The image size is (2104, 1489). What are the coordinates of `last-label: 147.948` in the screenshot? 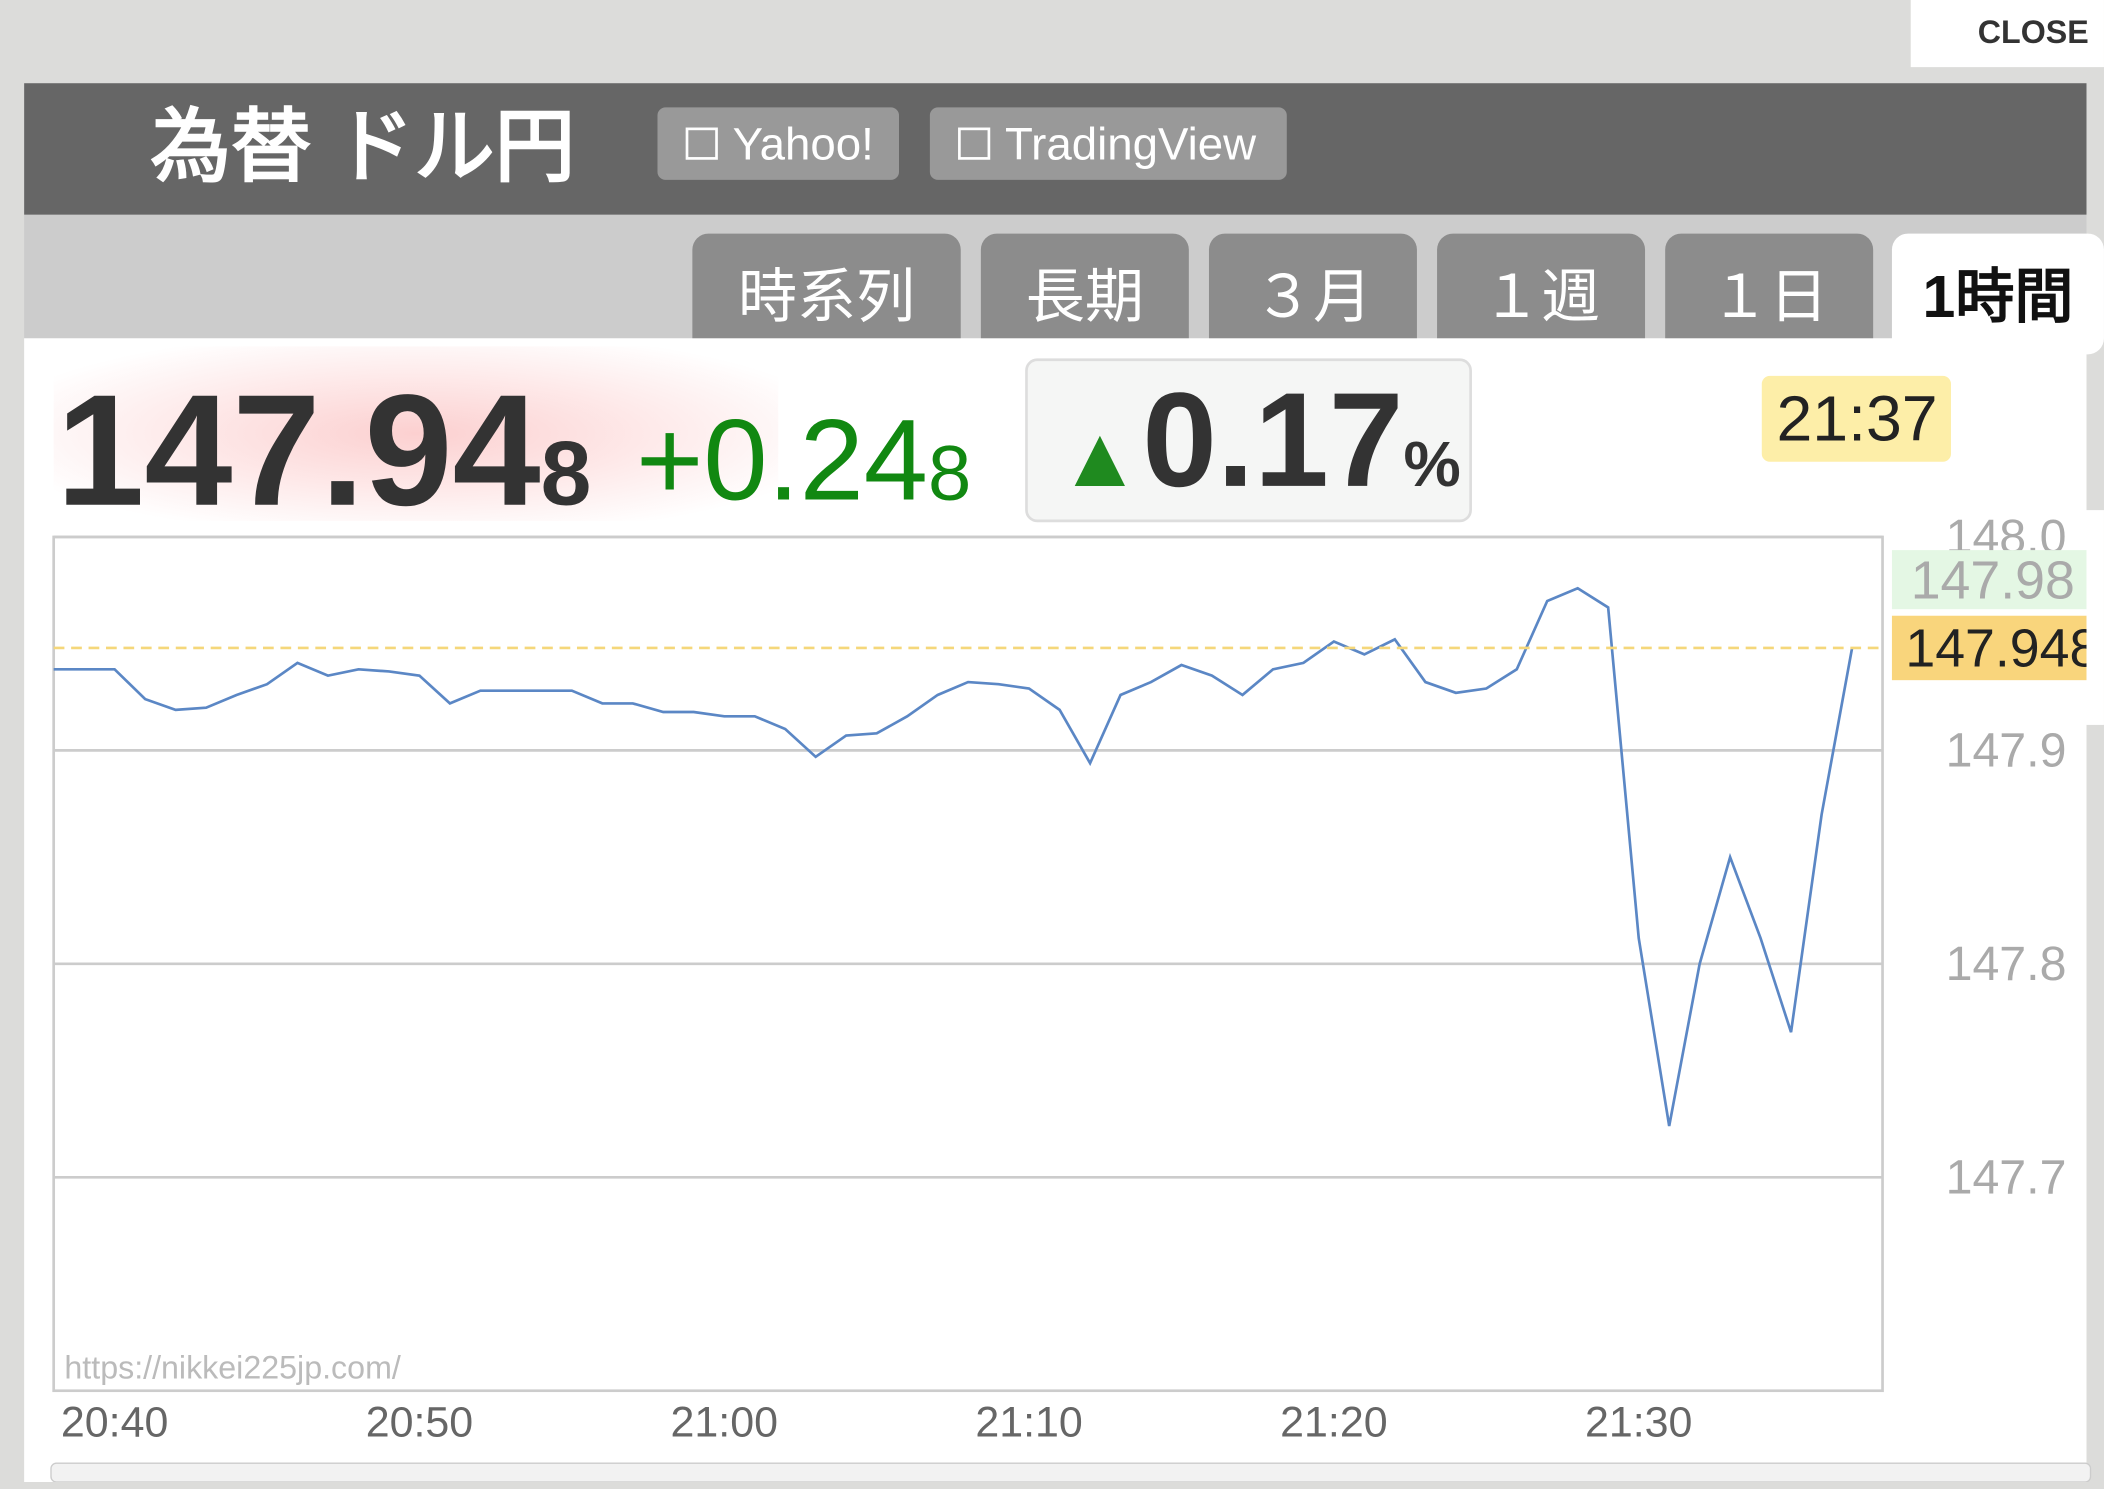 It's located at (2002, 649).